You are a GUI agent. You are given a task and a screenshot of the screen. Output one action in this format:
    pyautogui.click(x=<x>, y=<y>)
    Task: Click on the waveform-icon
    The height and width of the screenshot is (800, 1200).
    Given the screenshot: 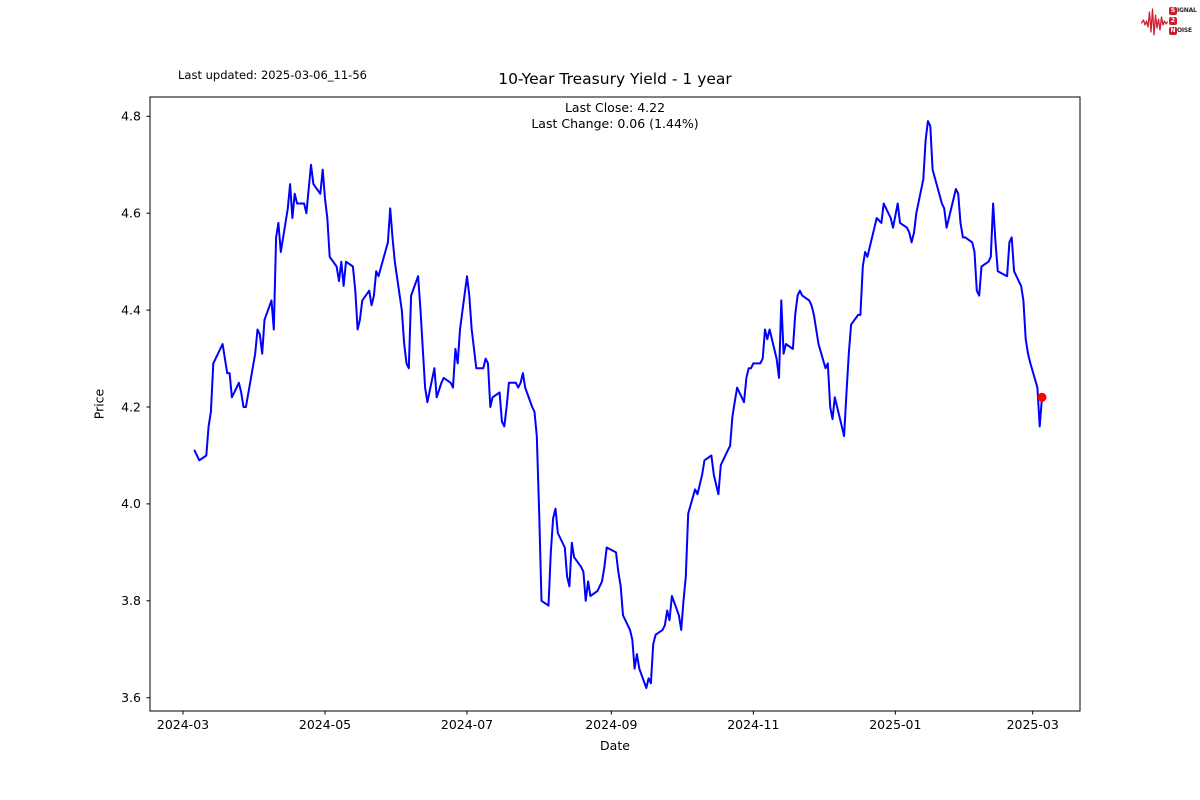 What is the action you would take?
    pyautogui.click(x=1154, y=22)
    